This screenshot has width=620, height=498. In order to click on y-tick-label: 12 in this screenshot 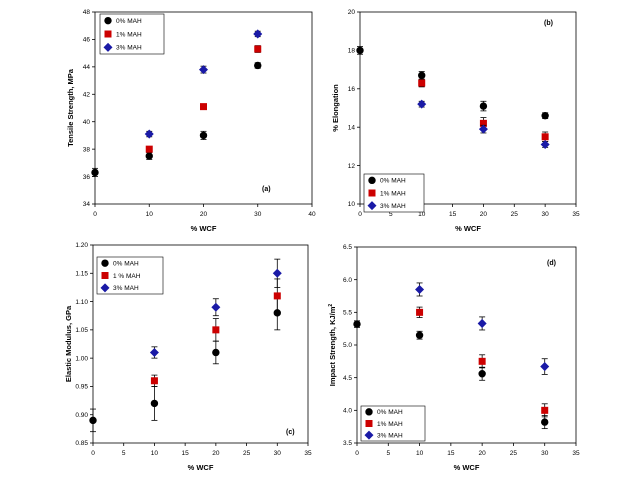, I will do `click(352, 166)`.